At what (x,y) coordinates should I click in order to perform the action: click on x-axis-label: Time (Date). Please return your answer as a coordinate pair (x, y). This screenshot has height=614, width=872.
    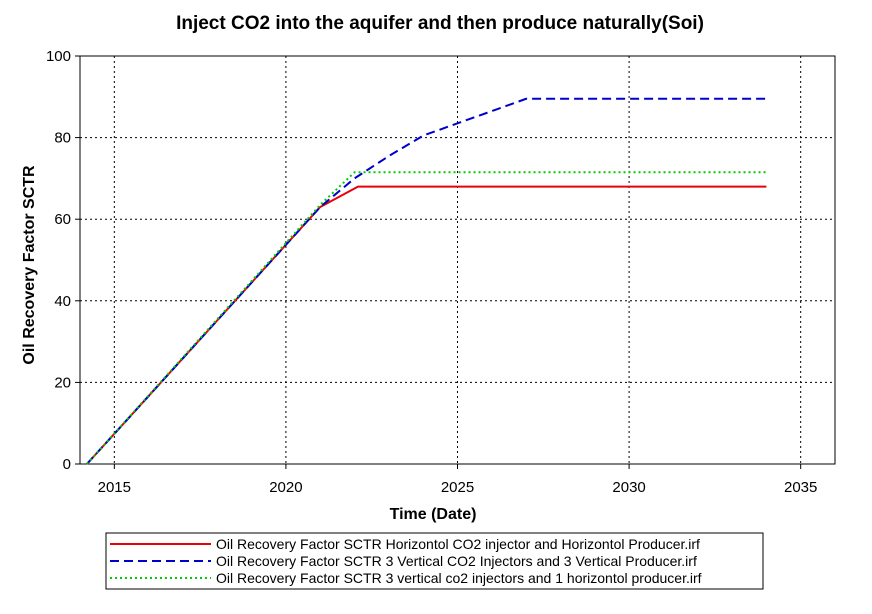
    Looking at the image, I should click on (433, 514).